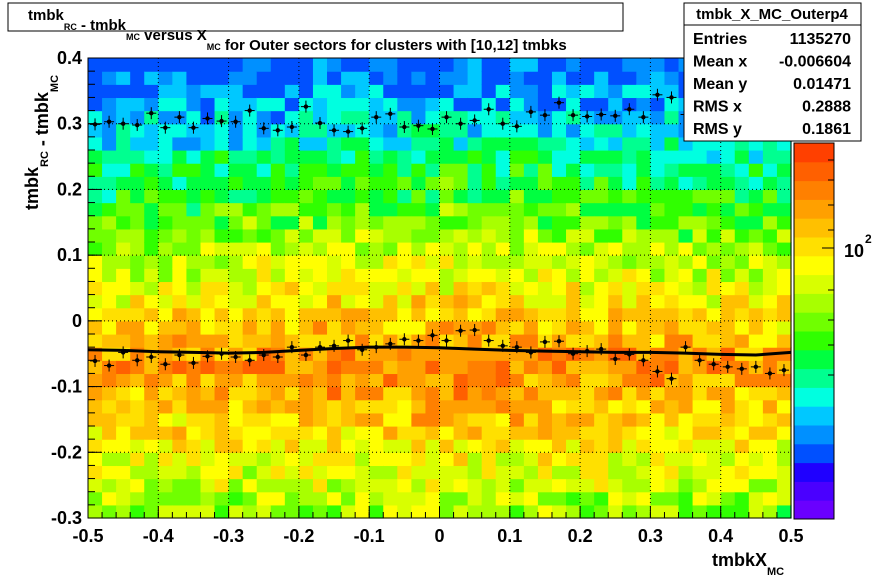  Describe the element at coordinates (66, 518) in the screenshot. I see `y-tick-label: -0.3` at that location.